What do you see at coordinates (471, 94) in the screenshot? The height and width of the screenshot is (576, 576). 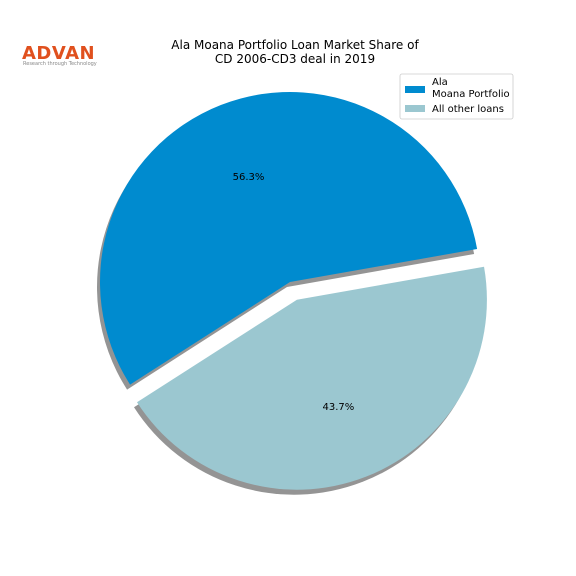 I see `legend-label-ala-moana-line-2: Moana Portfolio` at bounding box center [471, 94].